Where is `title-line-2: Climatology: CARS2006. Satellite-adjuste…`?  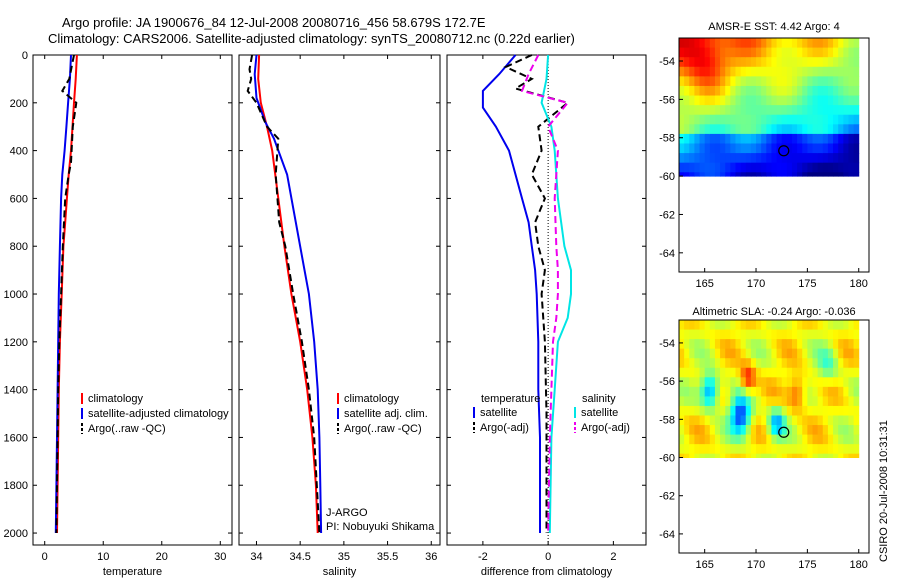
title-line-2: Climatology: CARS2006. Satellite-adjuste… is located at coordinates (311, 38).